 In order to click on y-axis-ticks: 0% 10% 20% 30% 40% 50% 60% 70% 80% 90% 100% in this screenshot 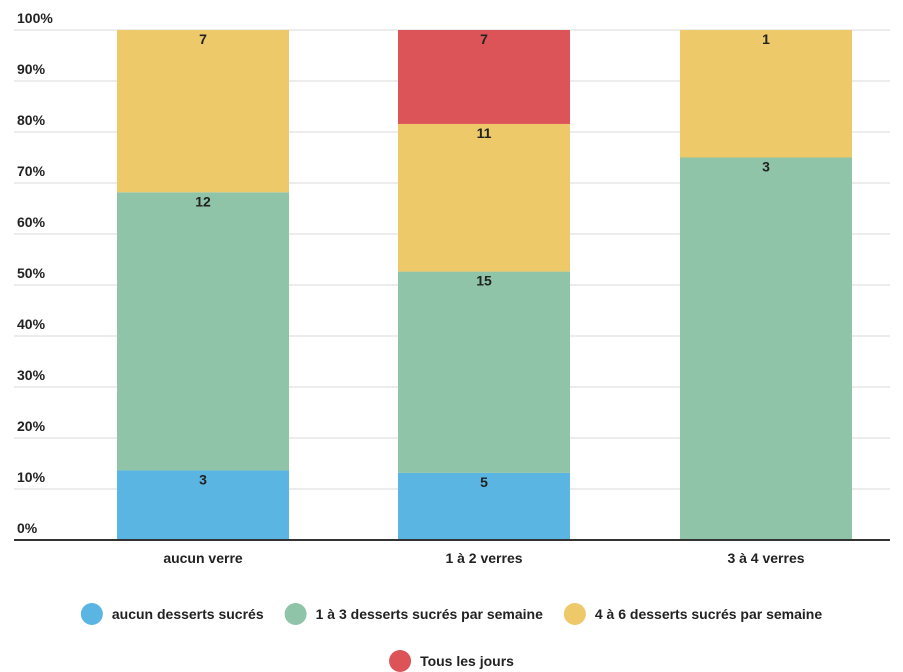, I will do `click(35, 273)`.